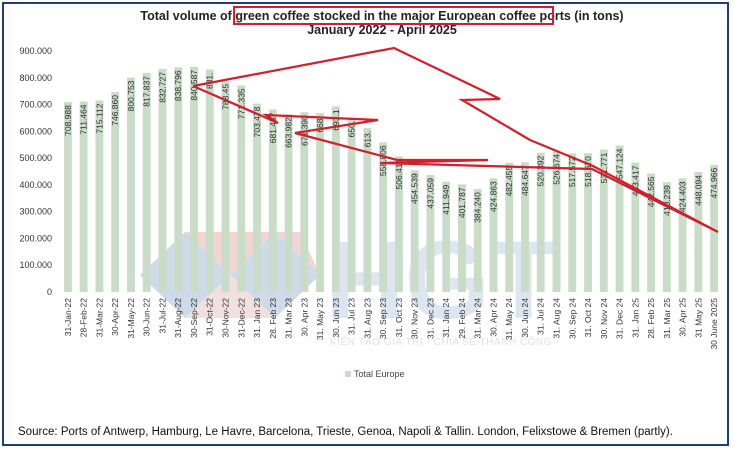 Image resolution: width=735 pixels, height=450 pixels. Describe the element at coordinates (683, 317) in the screenshot. I see `x-tick-label: 30. Apr 25` at that location.